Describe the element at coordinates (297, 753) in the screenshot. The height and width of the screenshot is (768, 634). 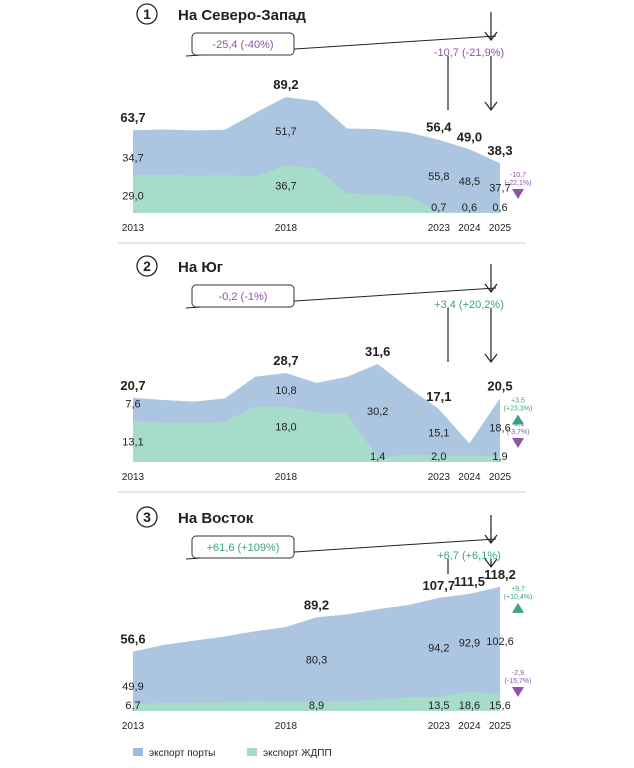
I see `legend-label: экспорт ЖДПП` at that location.